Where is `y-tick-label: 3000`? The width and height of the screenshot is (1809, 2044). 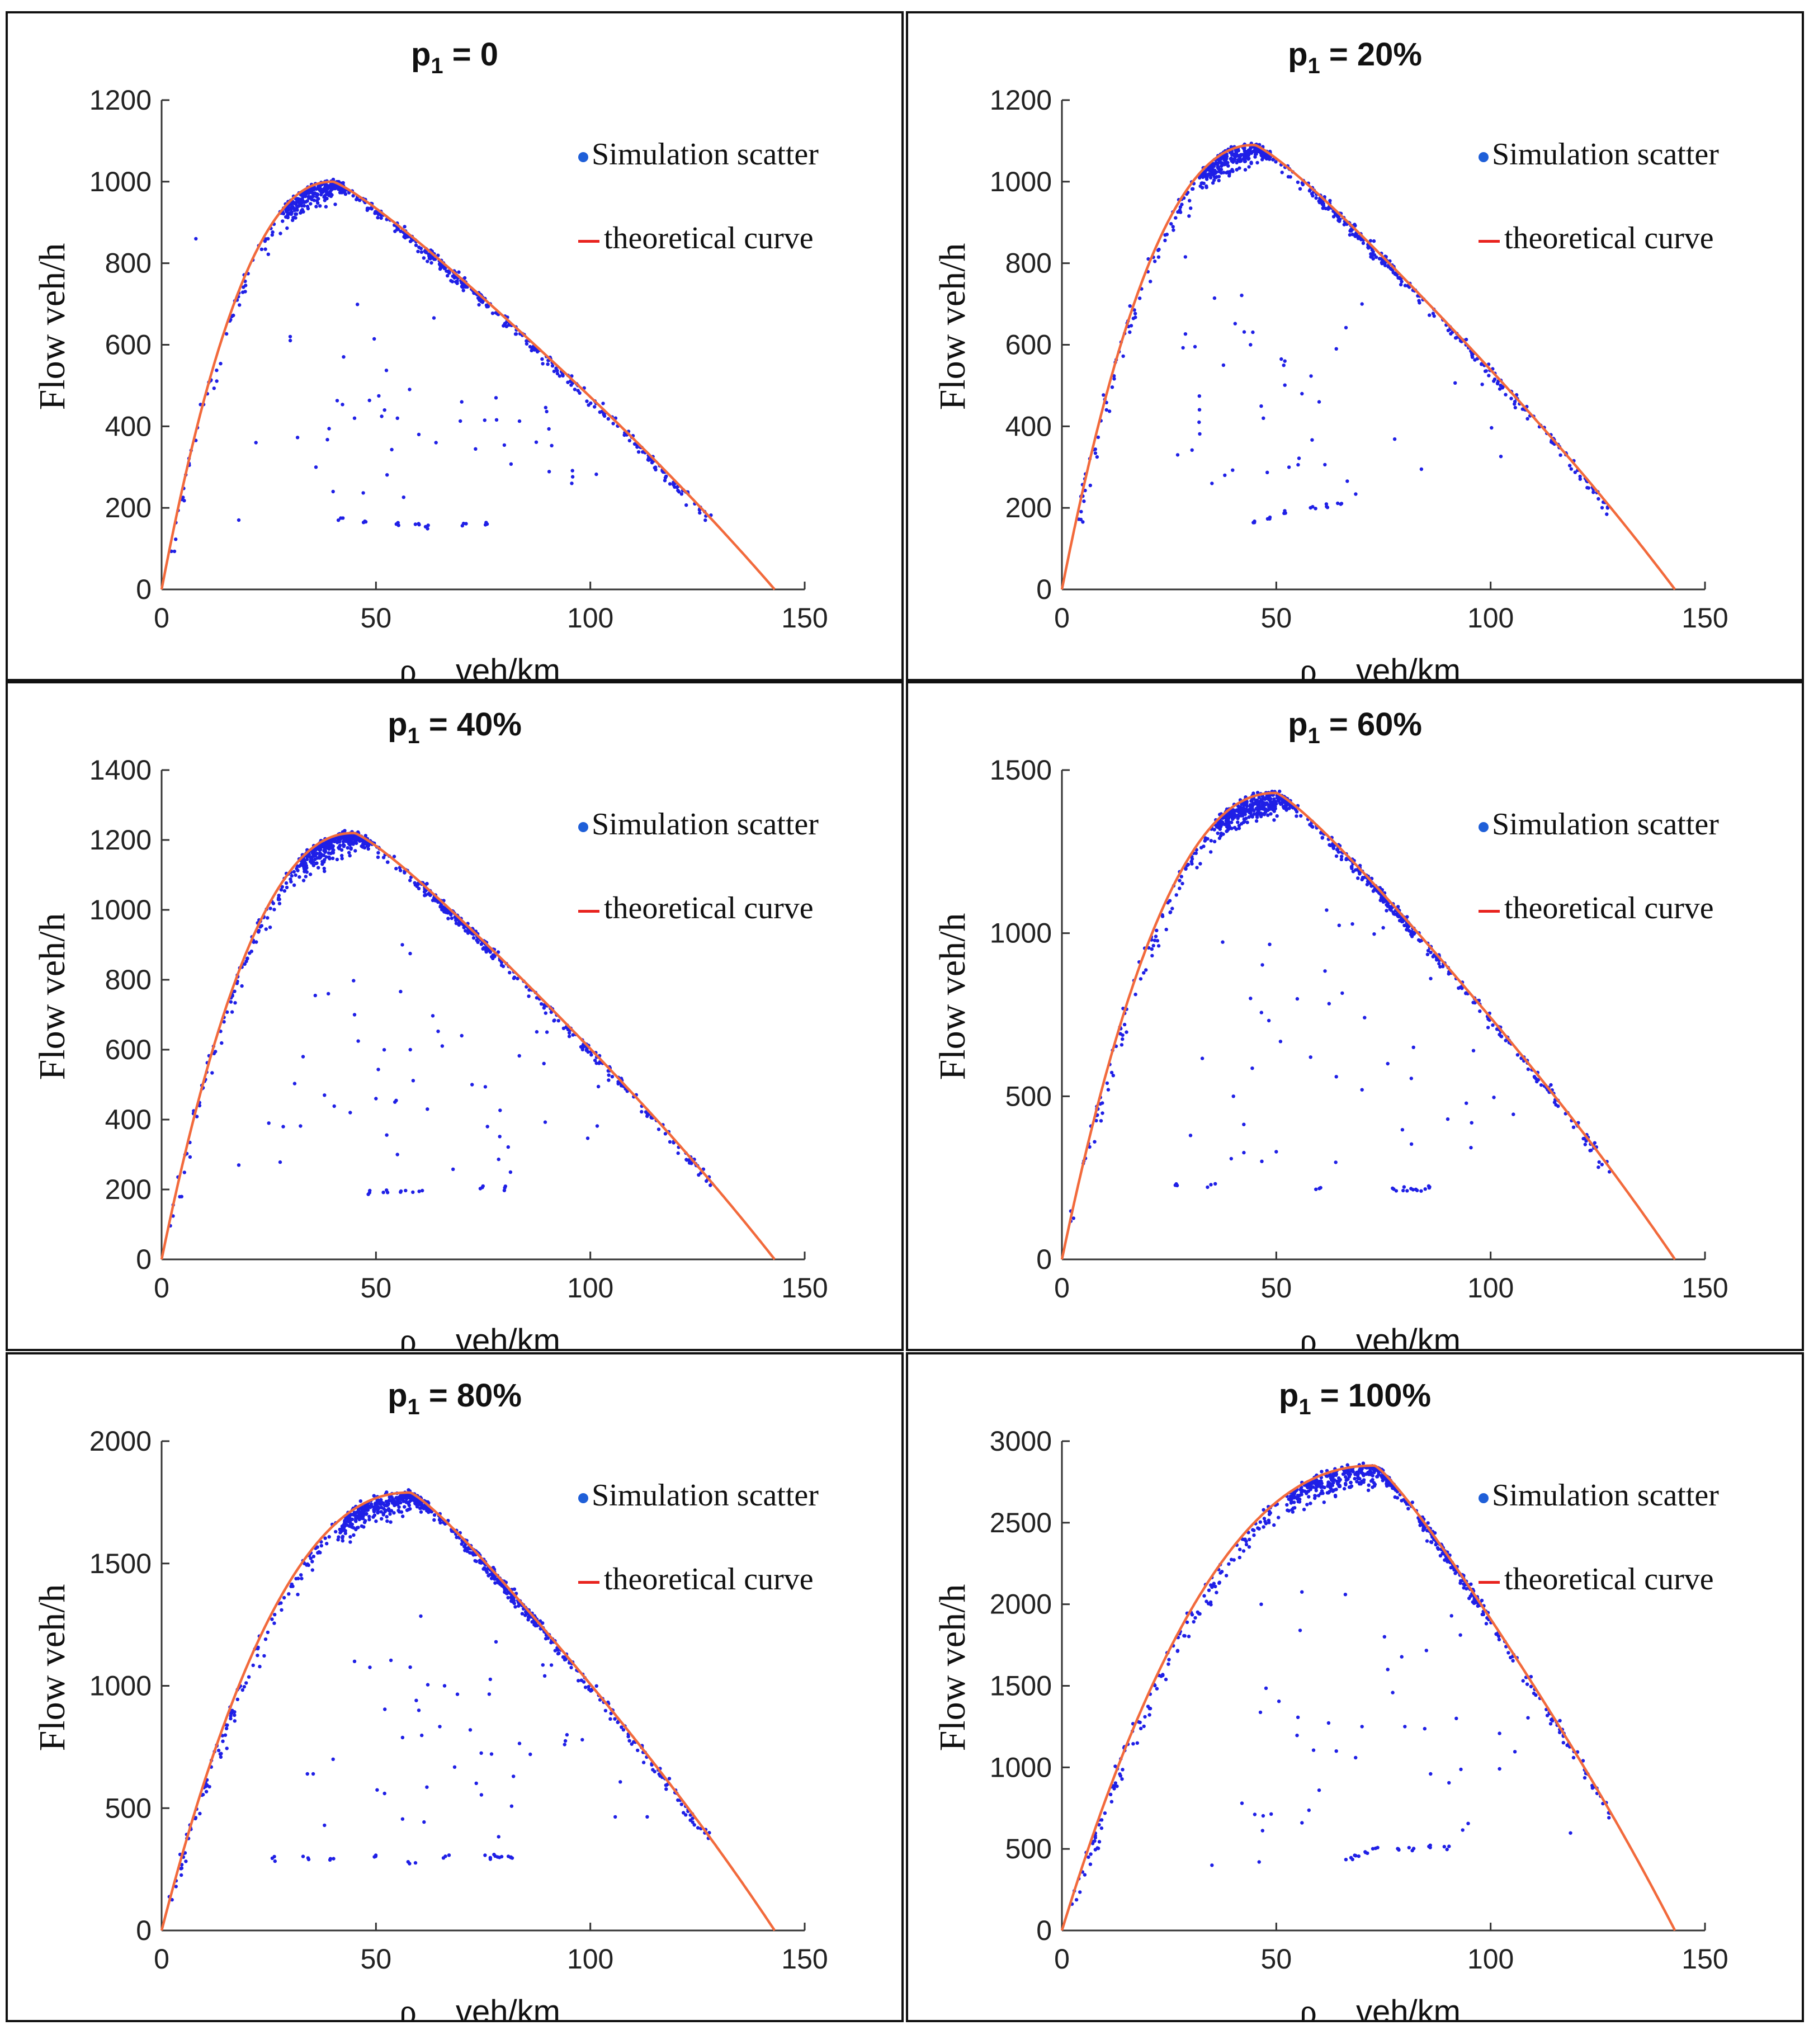
y-tick-label: 3000 is located at coordinates (1021, 1441).